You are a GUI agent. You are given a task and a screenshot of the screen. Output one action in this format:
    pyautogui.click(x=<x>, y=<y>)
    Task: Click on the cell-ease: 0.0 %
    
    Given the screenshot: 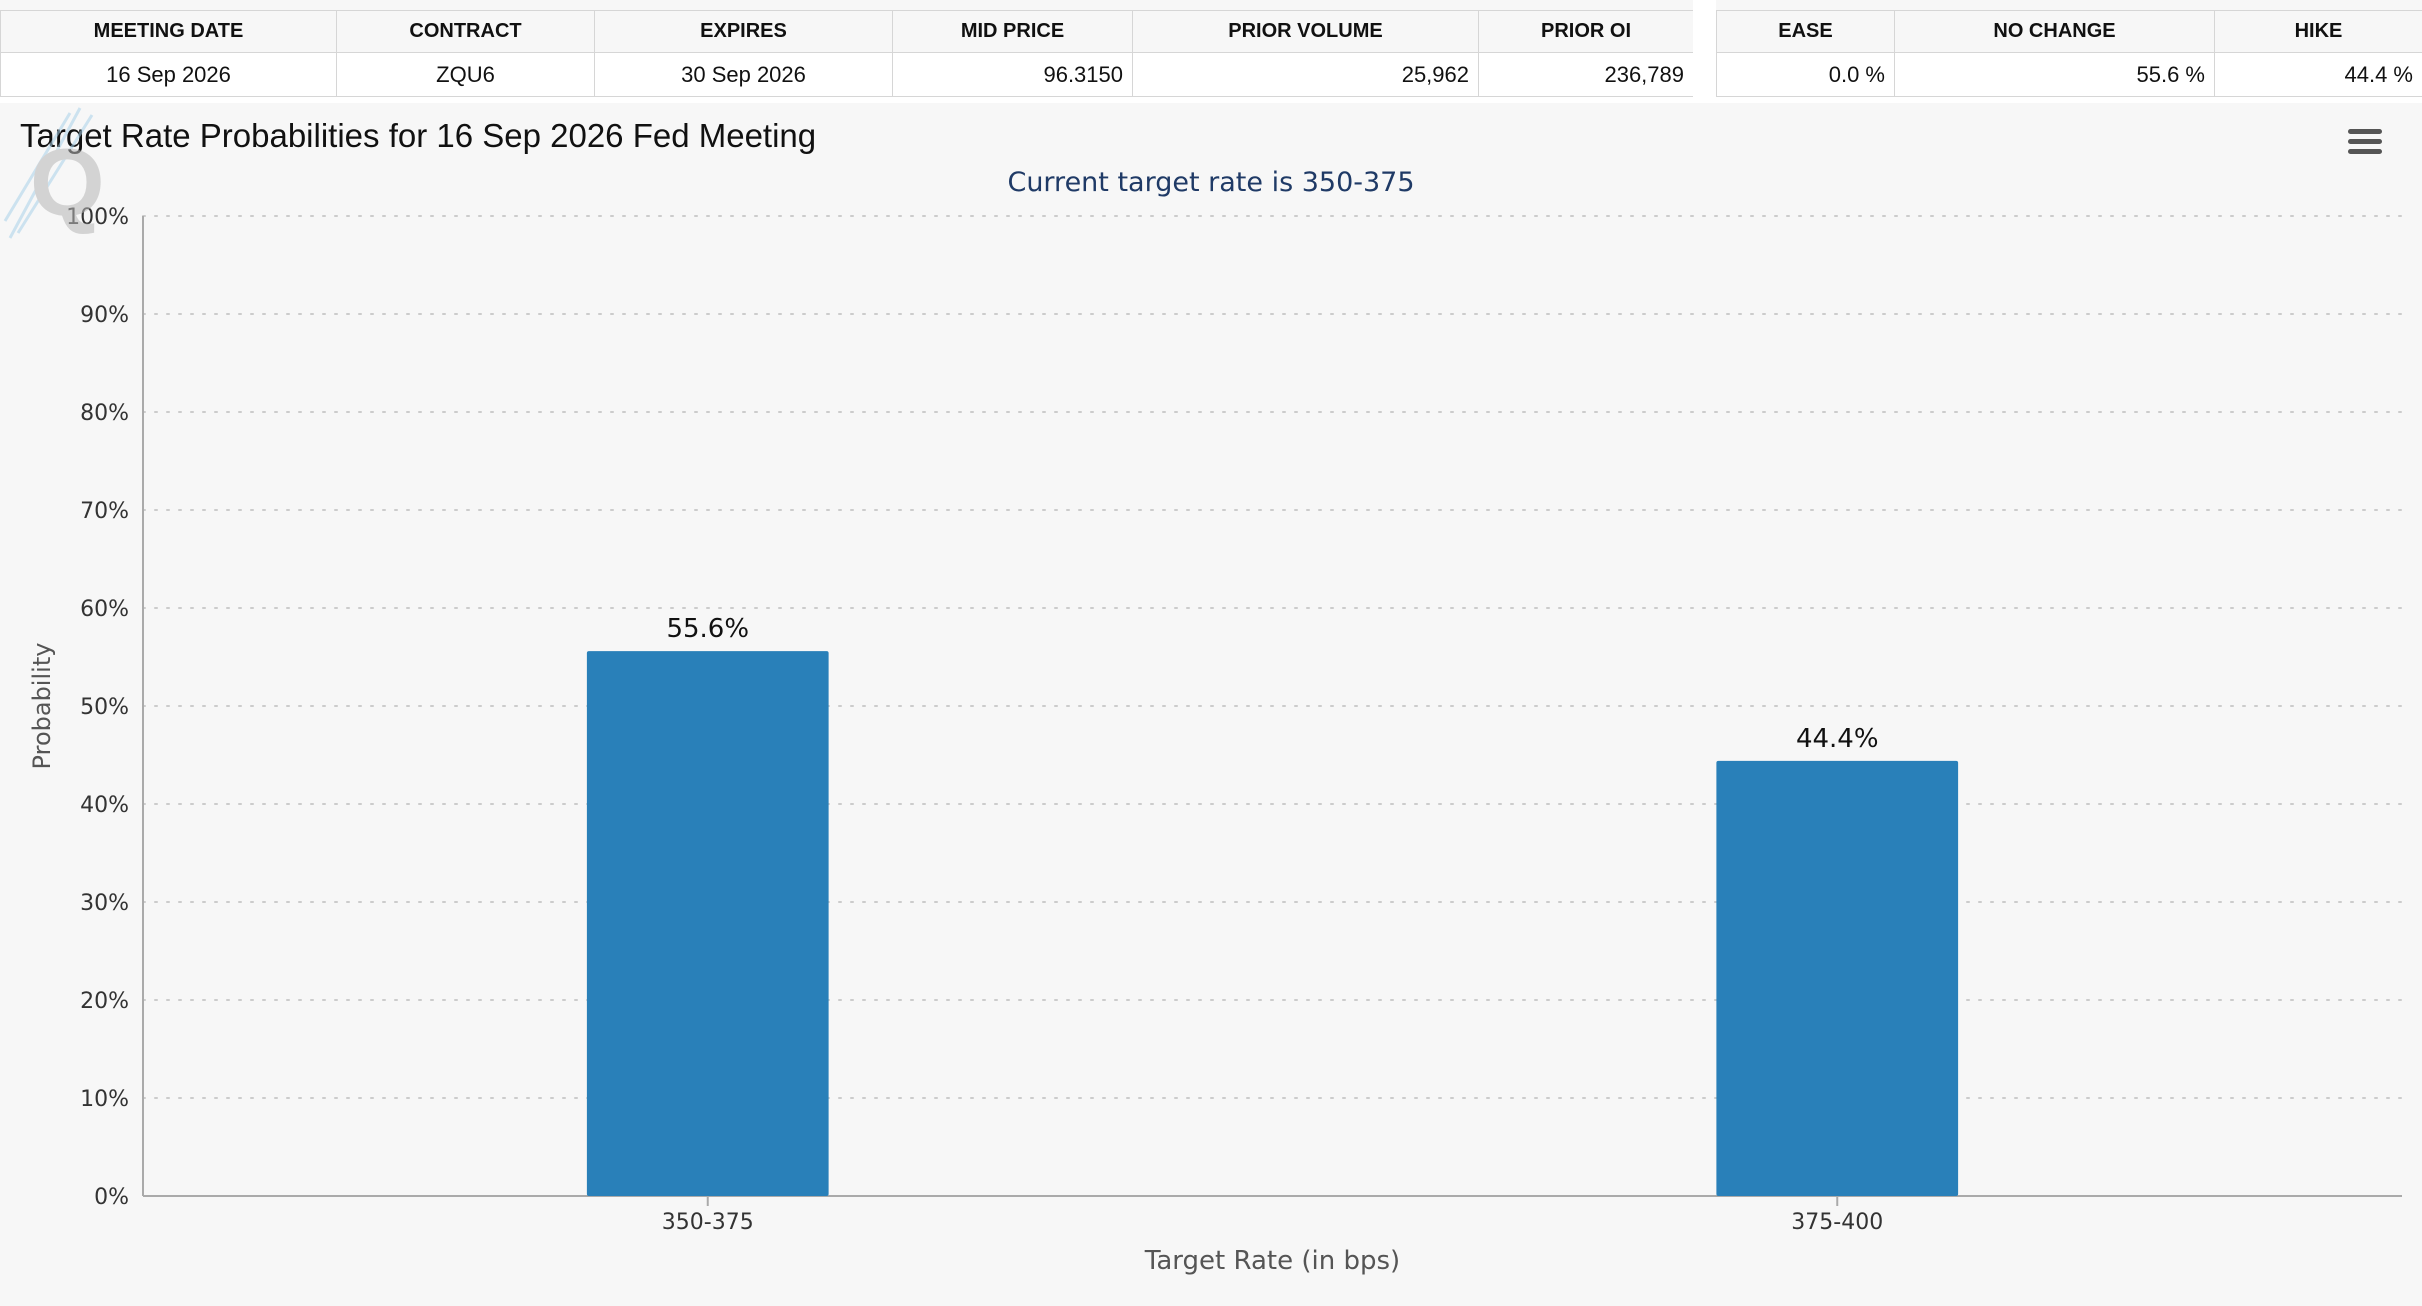 What is the action you would take?
    pyautogui.click(x=1805, y=74)
    